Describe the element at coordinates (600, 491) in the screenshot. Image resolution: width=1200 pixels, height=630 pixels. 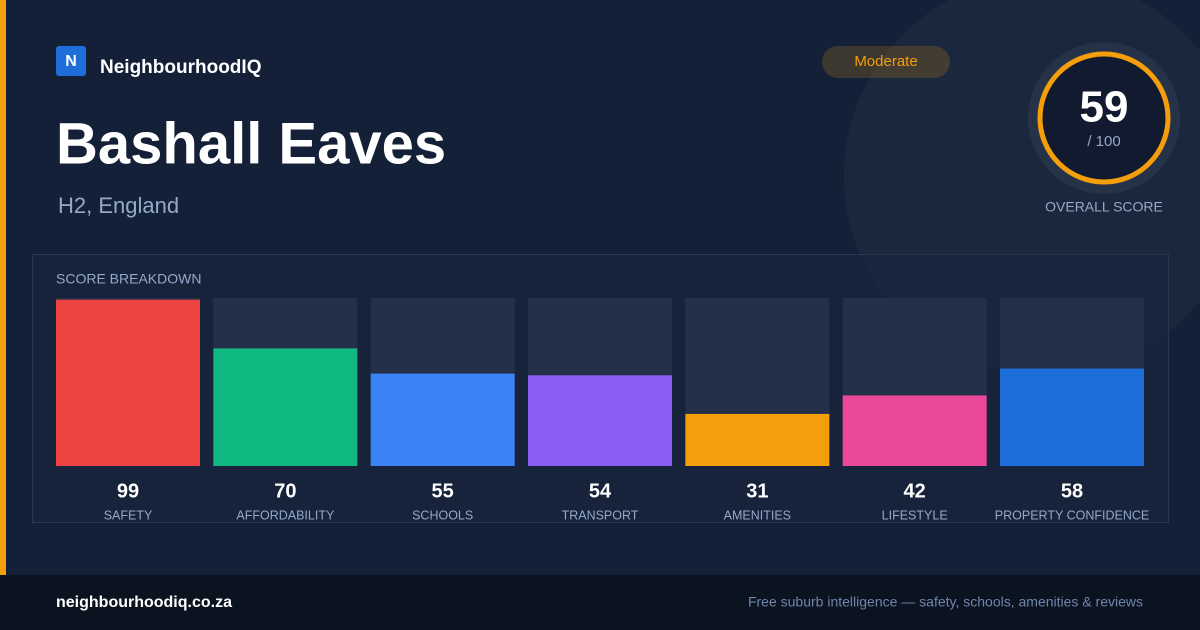
I see `value-label: 54` at that location.